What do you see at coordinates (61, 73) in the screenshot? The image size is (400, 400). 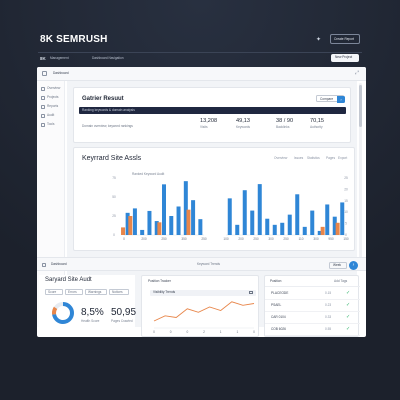 I see `window-title: Dashboard` at bounding box center [61, 73].